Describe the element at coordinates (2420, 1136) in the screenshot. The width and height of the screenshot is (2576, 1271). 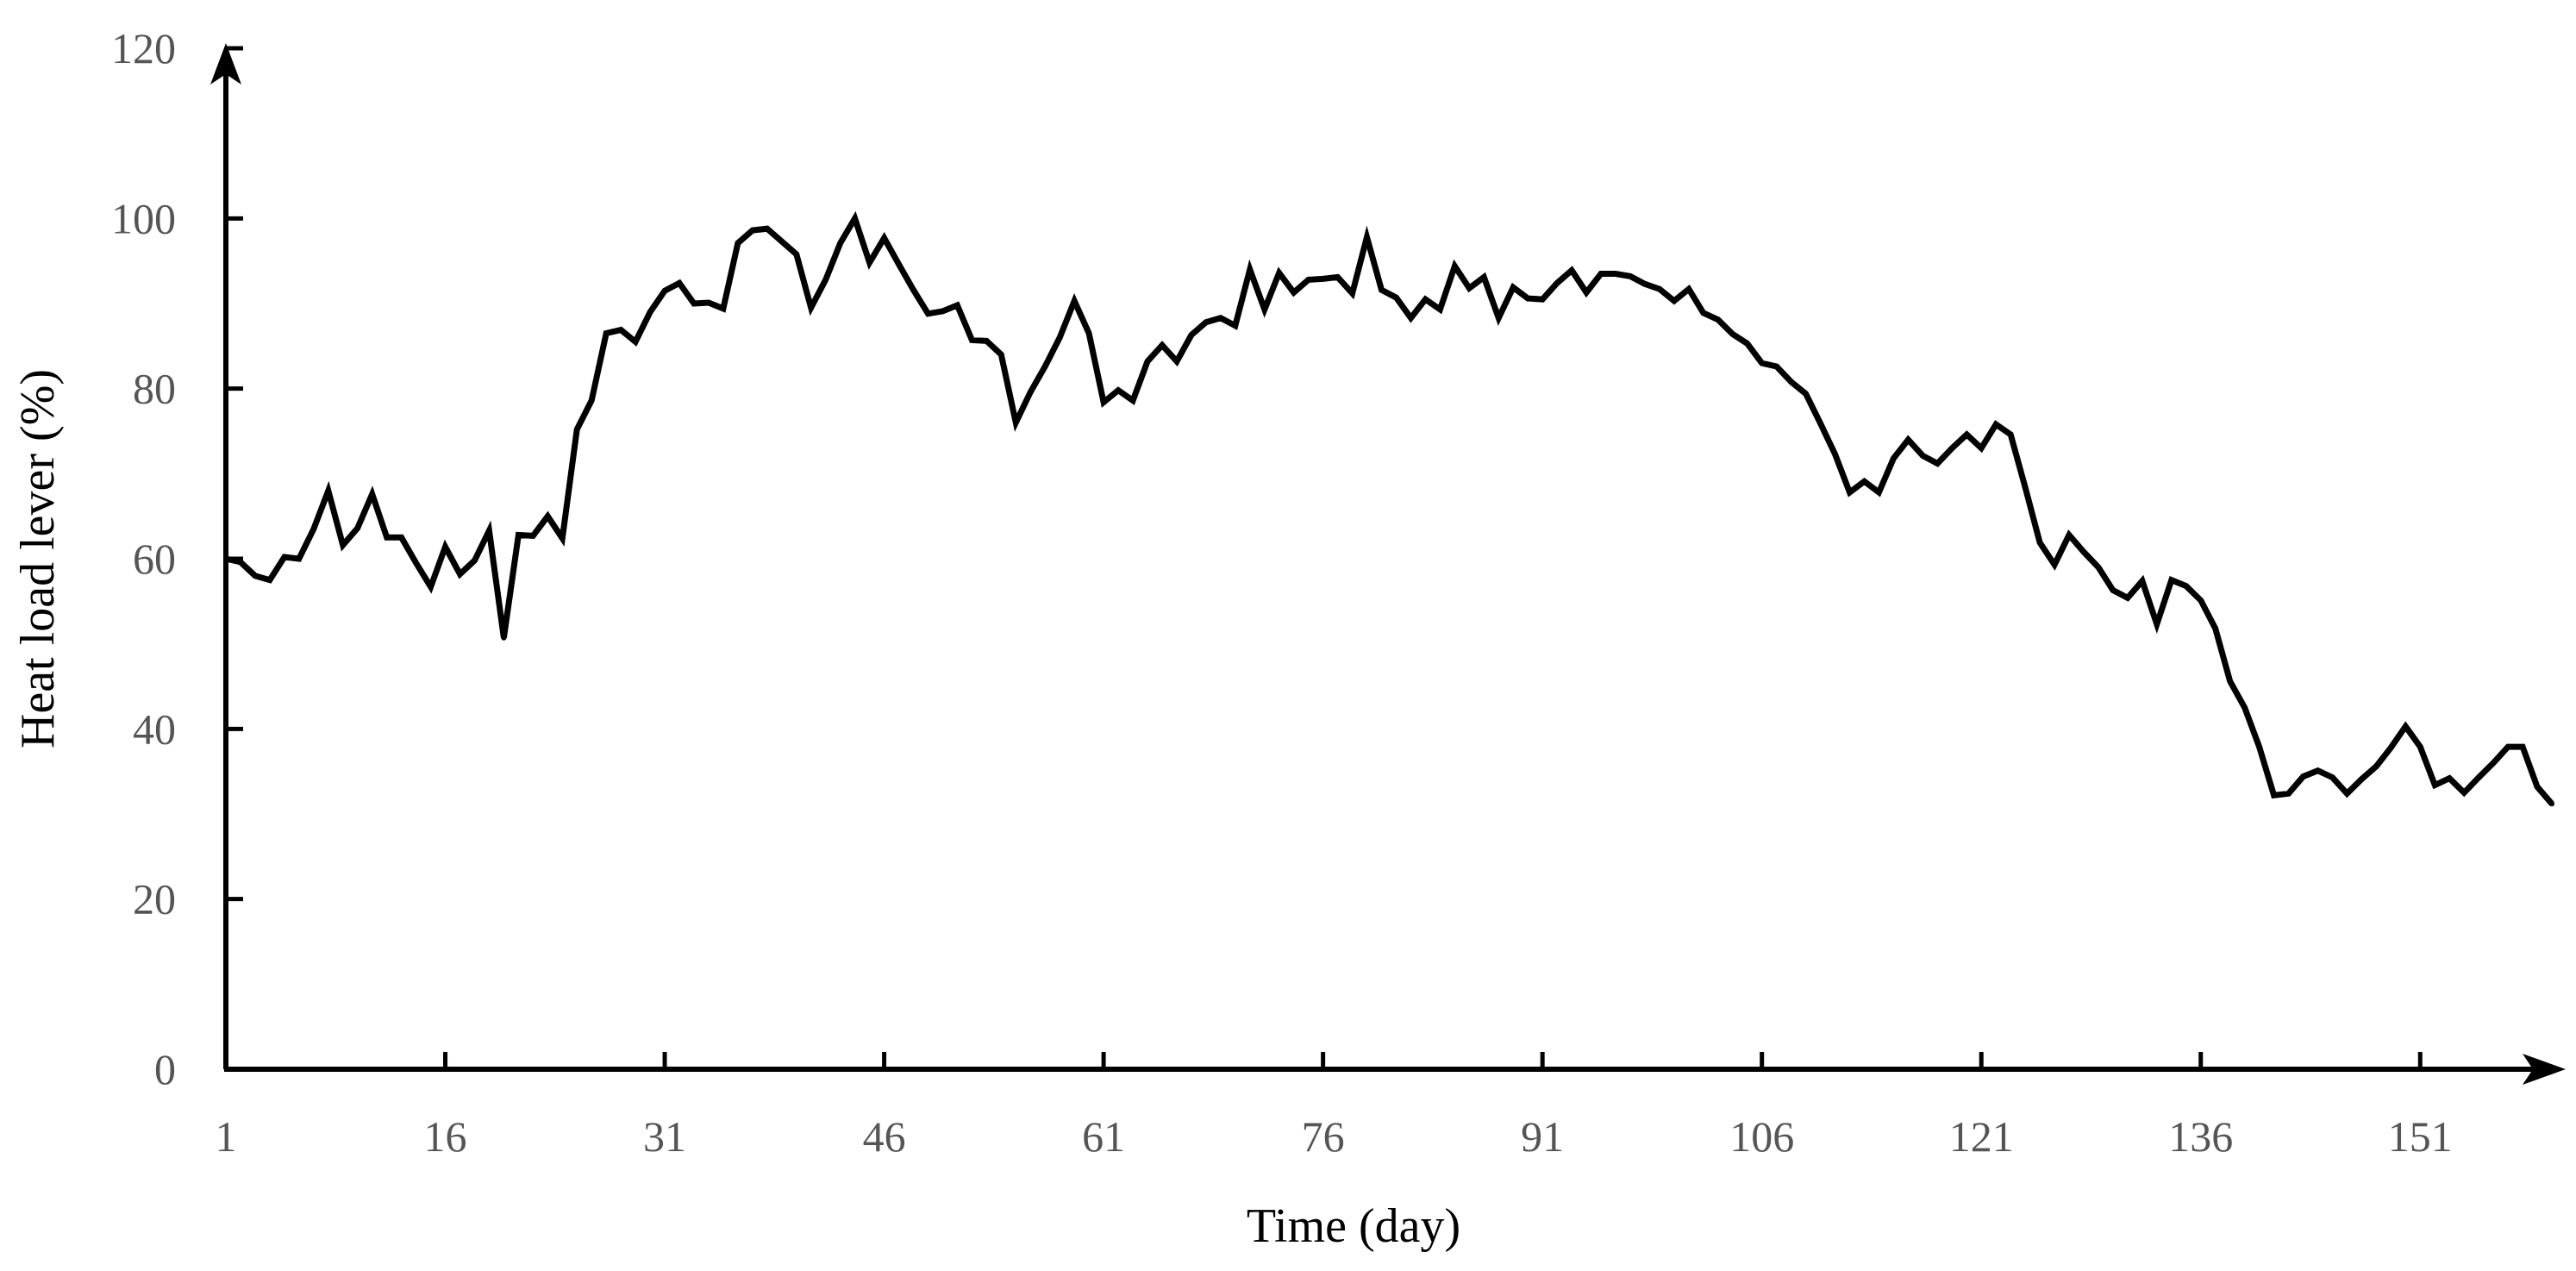
I see `x-tick-label: 151` at that location.